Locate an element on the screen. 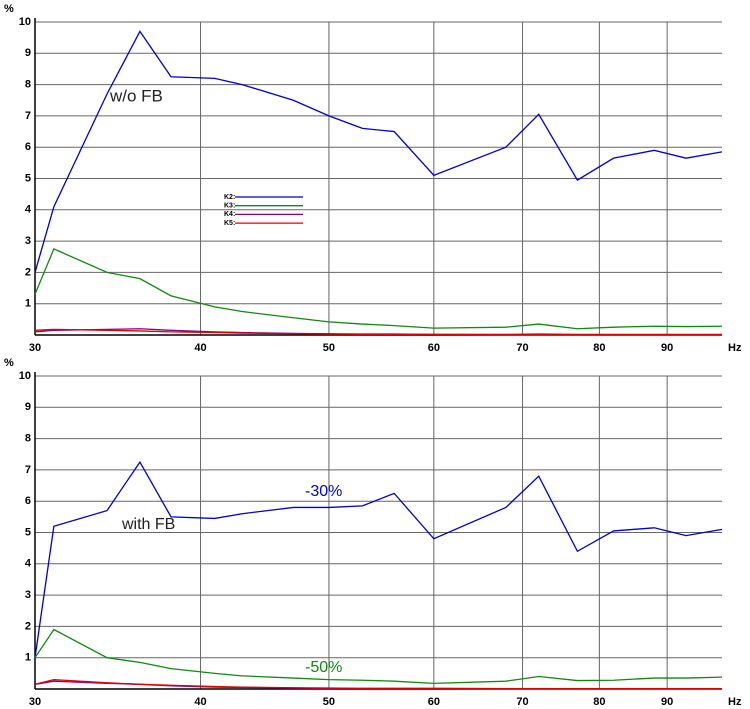 This screenshot has width=750, height=709. annotation: with FB is located at coordinates (148, 524).